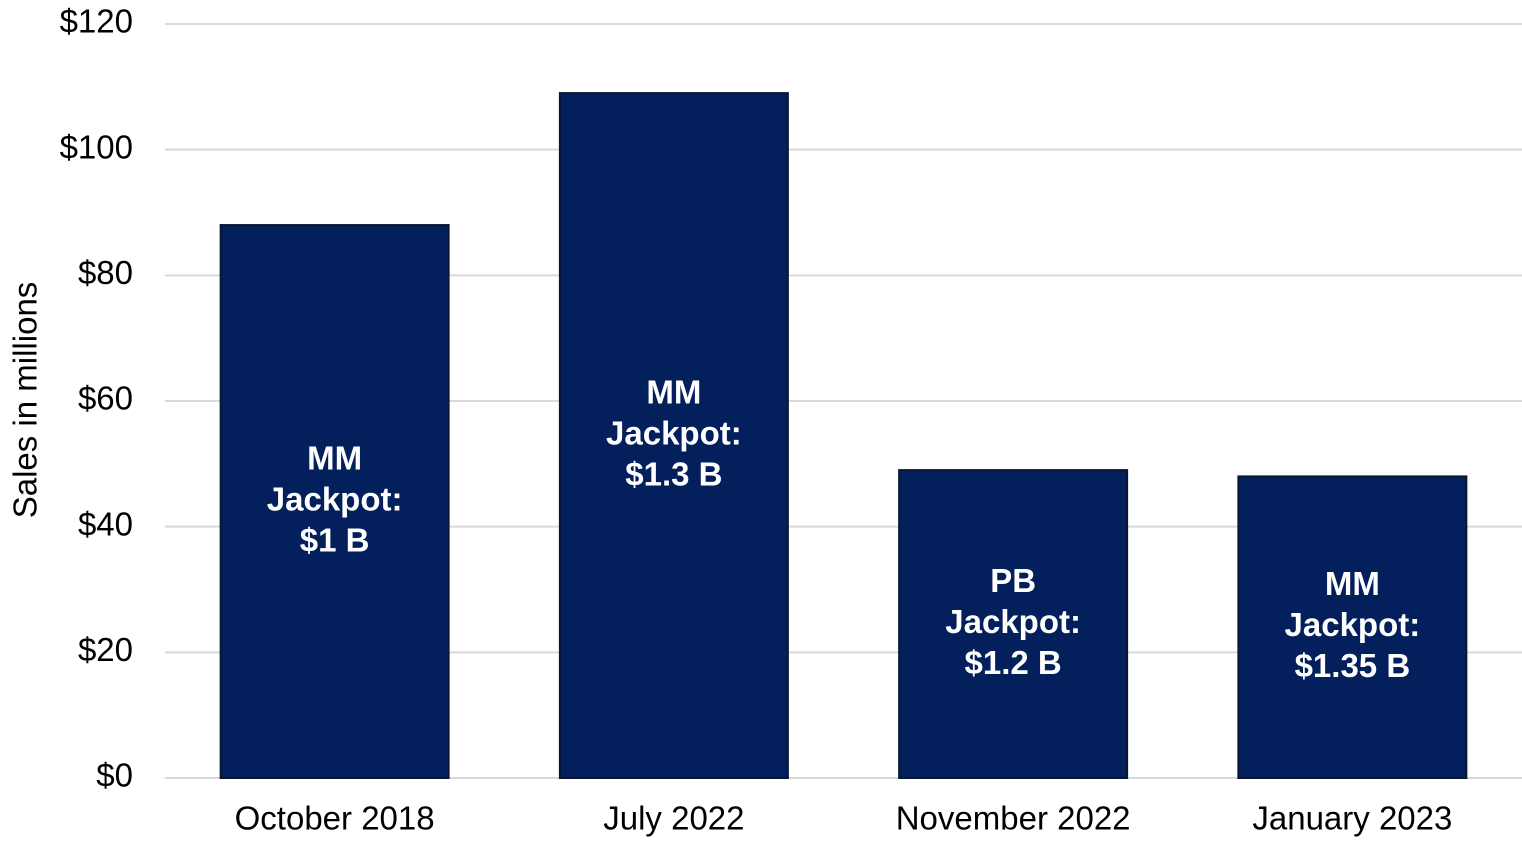  I want to click on x-tick-label: November 2022, so click(1013, 818).